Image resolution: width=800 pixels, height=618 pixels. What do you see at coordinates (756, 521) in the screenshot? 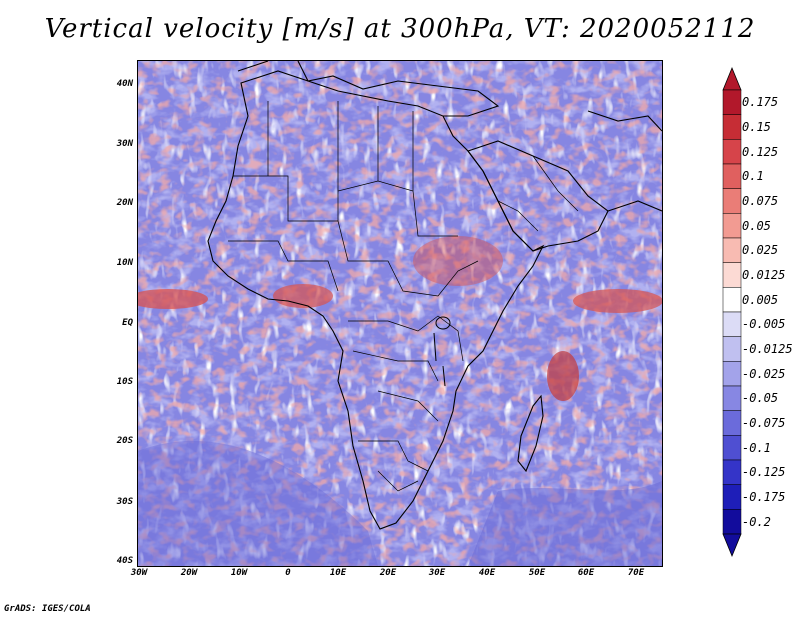
I see `colorbar-label: -0.2` at bounding box center [756, 521].